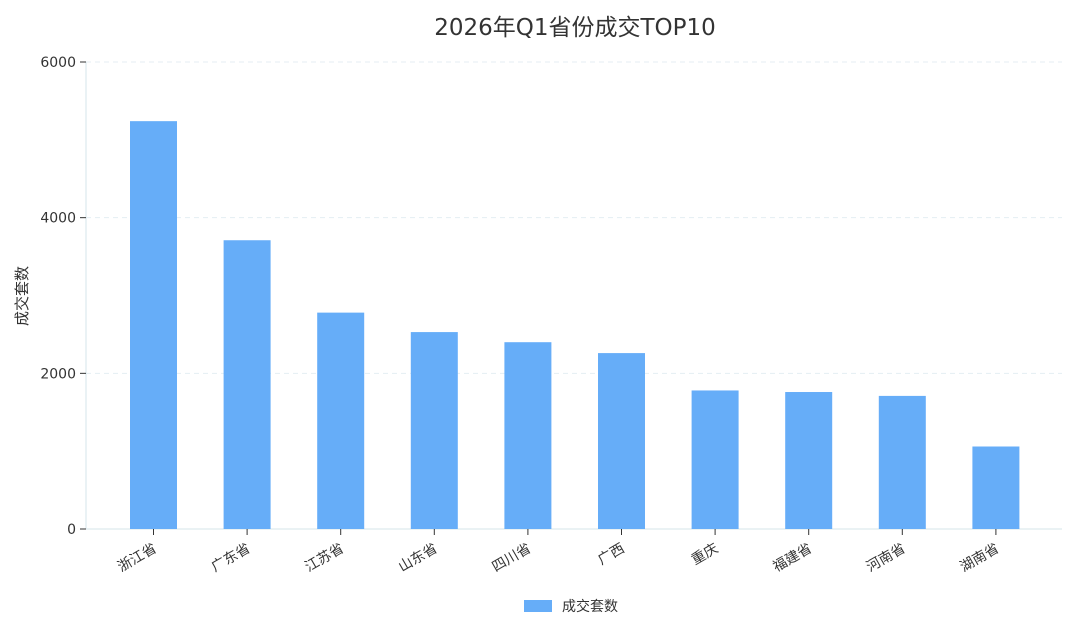  Describe the element at coordinates (22, 296) in the screenshot. I see `y-axis-label: 成交套数` at that location.